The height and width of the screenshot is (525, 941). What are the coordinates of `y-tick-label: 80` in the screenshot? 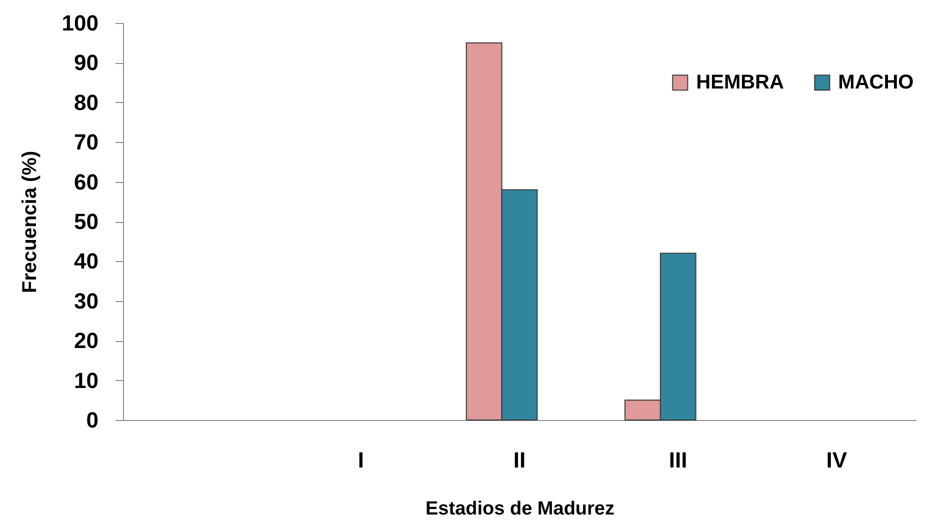 It's located at (86, 102).